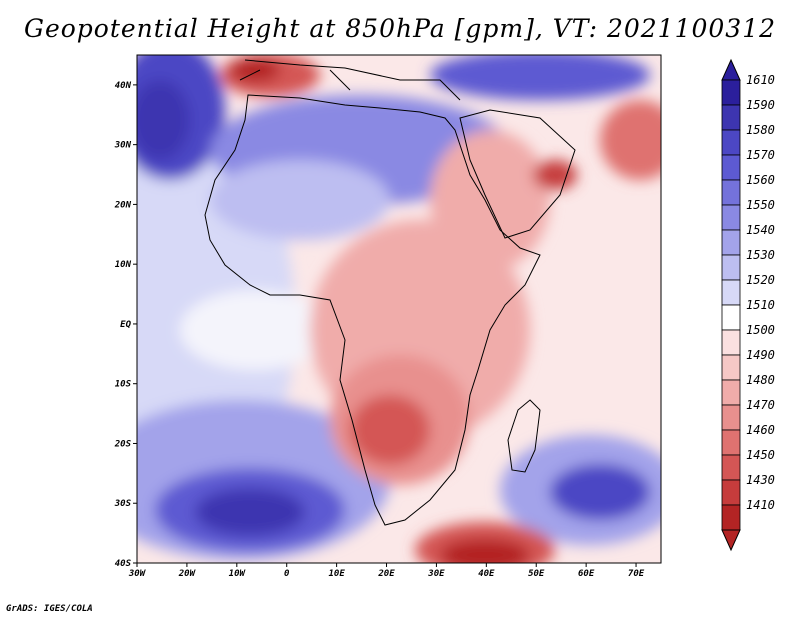  Describe the element at coordinates (760, 230) in the screenshot. I see `colorbar-label: 1540` at that location.